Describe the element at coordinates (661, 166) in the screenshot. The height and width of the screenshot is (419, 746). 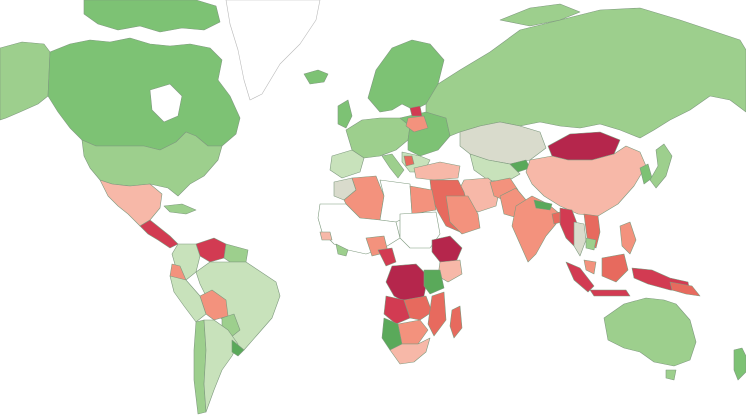
I see `region-japan` at that location.